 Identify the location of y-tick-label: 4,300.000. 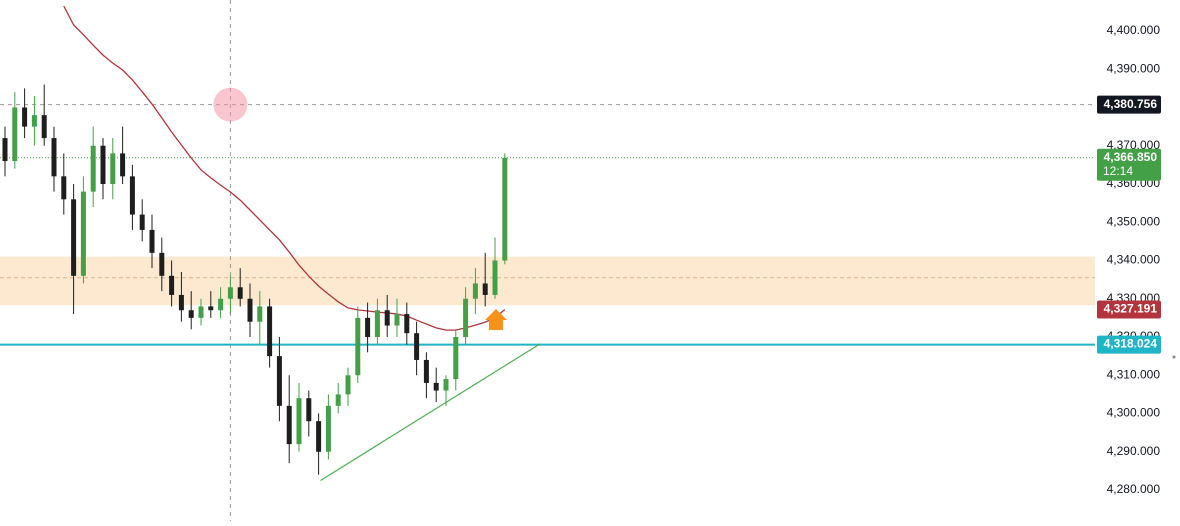
(1134, 413).